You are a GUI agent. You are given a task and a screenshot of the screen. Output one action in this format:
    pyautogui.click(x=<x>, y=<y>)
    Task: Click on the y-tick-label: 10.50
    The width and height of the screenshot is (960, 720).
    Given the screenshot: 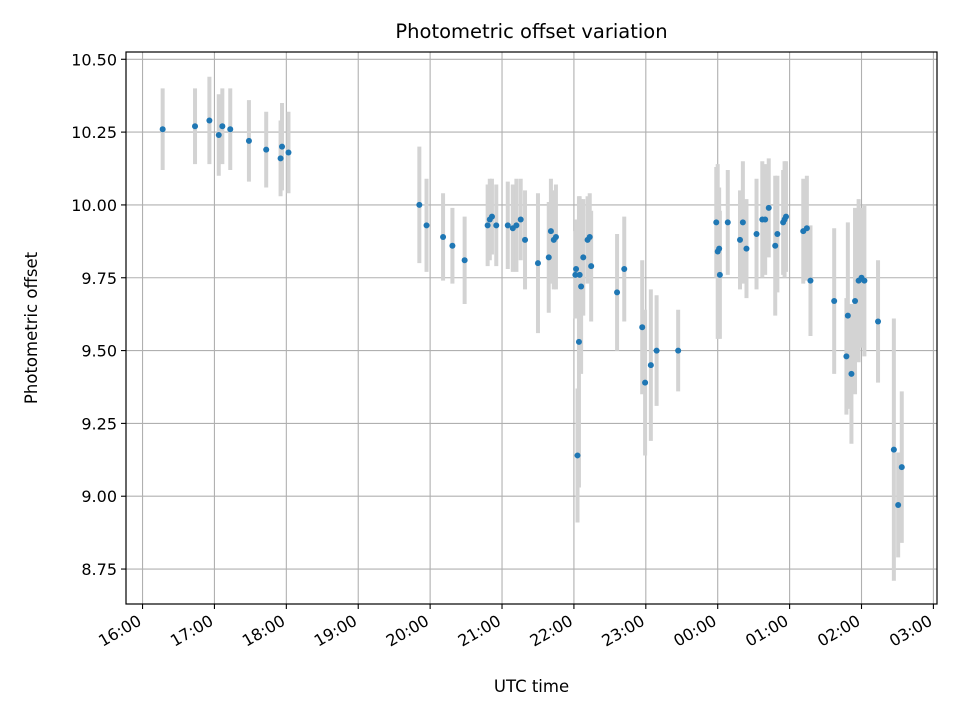 What is the action you would take?
    pyautogui.click(x=94, y=59)
    